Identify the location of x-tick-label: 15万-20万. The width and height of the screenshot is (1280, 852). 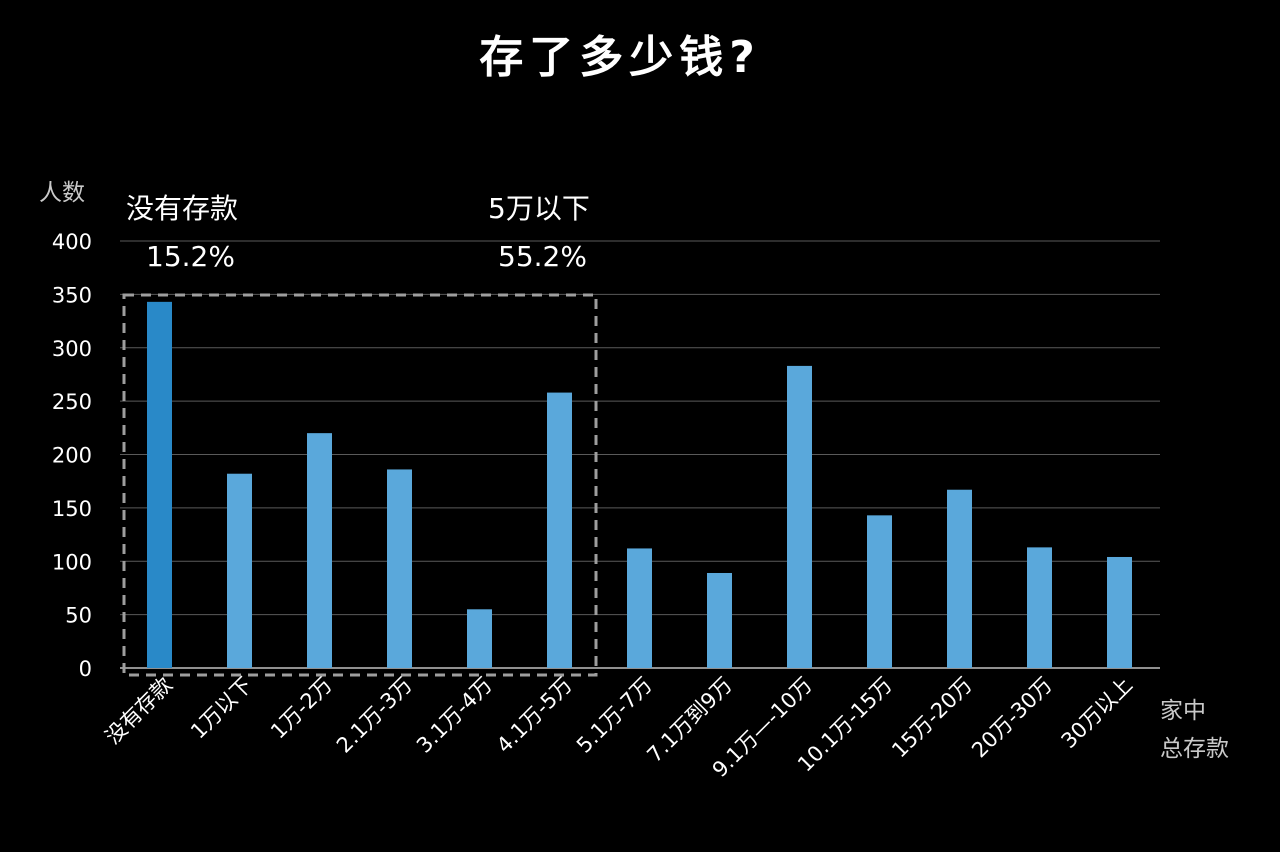
(932, 718).